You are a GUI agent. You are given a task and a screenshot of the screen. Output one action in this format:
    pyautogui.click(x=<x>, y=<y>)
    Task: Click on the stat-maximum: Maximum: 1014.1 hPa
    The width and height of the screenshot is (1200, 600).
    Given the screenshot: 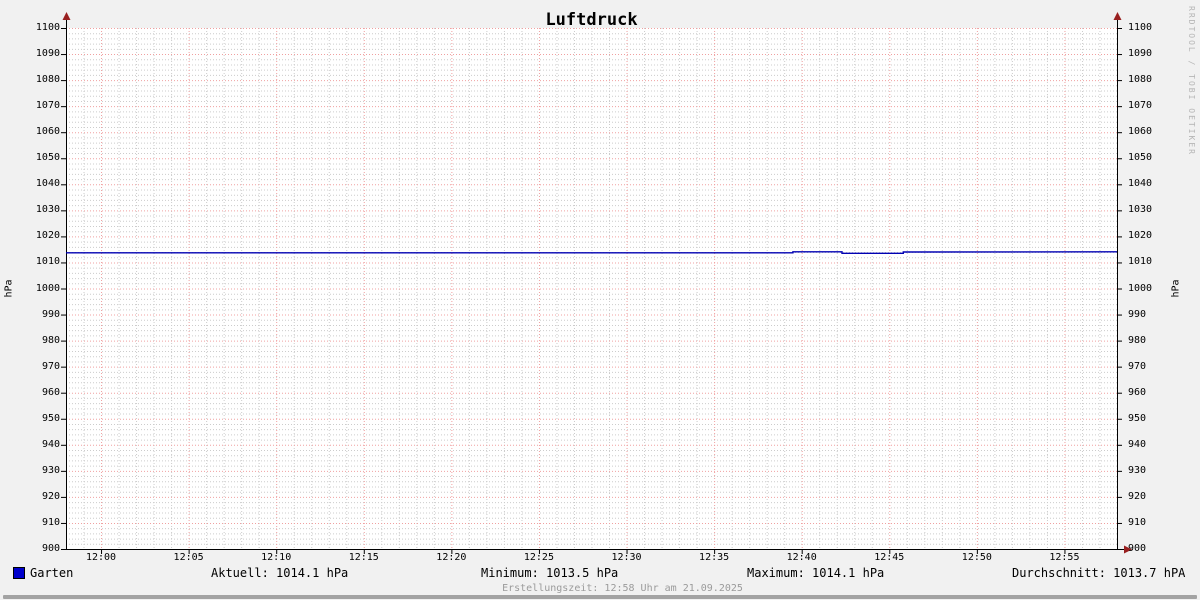 What is the action you would take?
    pyautogui.click(x=816, y=573)
    